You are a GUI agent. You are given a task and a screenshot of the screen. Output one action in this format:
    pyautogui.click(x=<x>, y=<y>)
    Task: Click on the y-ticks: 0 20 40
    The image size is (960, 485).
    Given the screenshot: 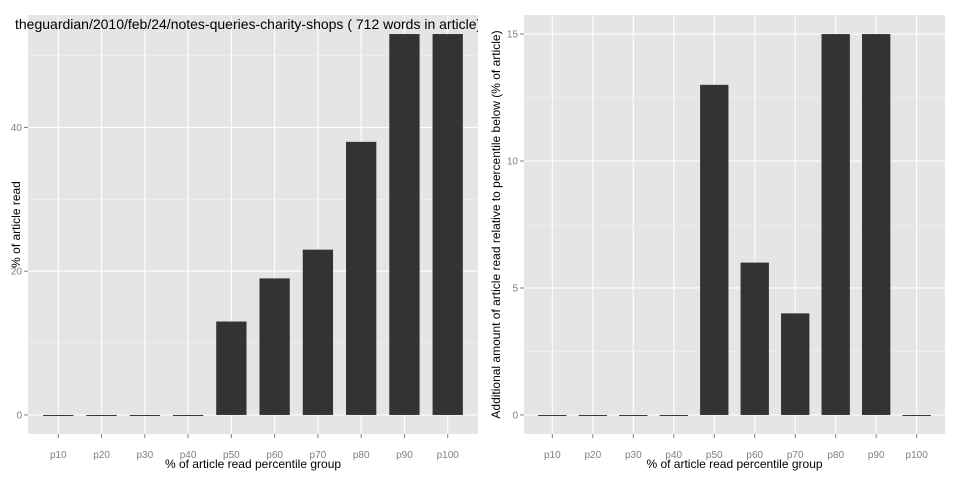 What is the action you would take?
    pyautogui.click(x=19, y=272)
    